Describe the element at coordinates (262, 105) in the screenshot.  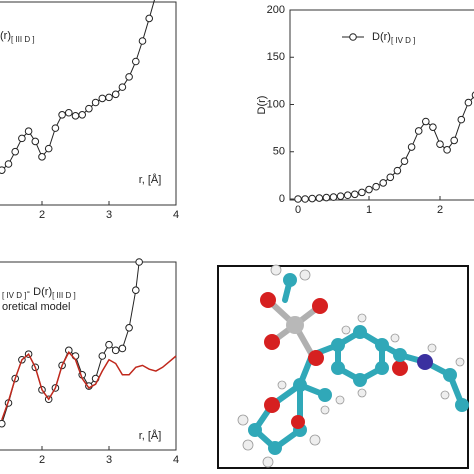
I see `y-axis-label: D(r)` at that location.